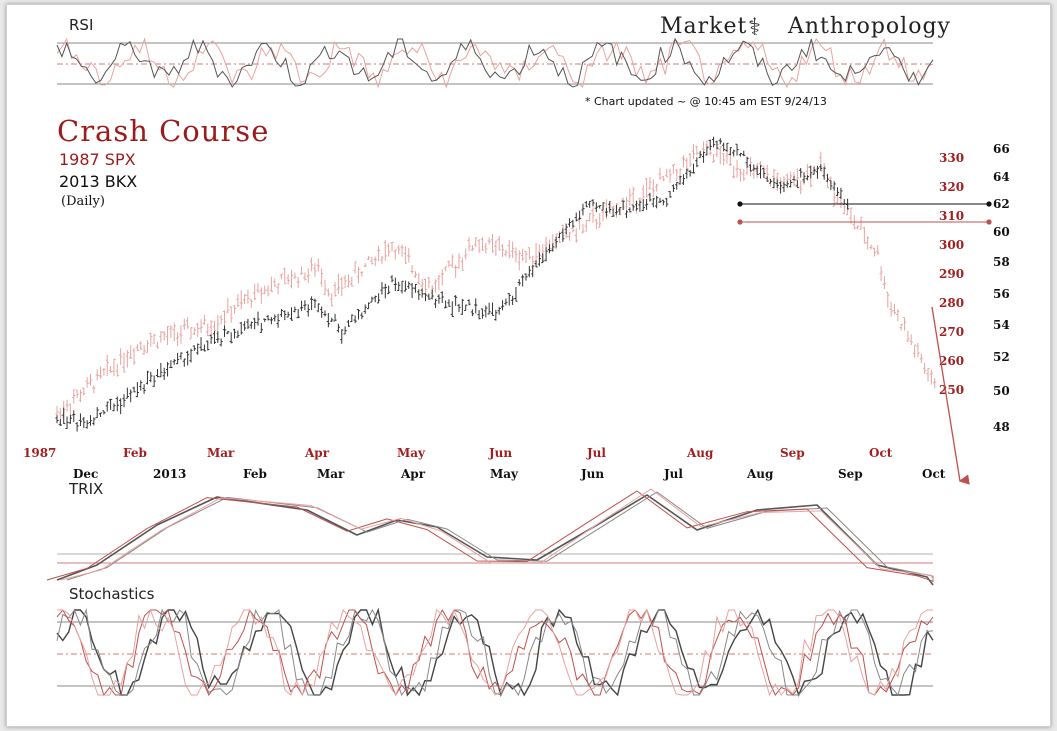 The height and width of the screenshot is (731, 1057). I want to click on stoch-bkx-k, so click(495, 652).